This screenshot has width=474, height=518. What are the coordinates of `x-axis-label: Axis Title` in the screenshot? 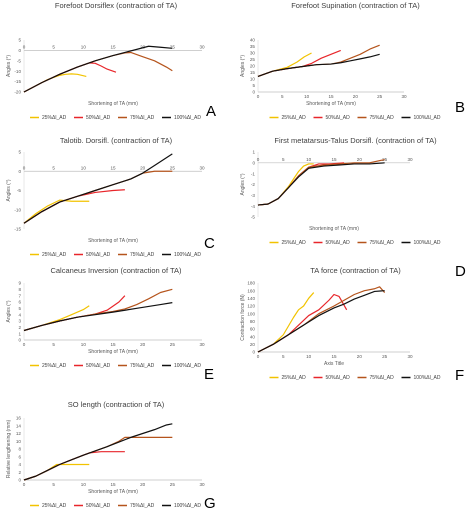 It's located at (334, 364).